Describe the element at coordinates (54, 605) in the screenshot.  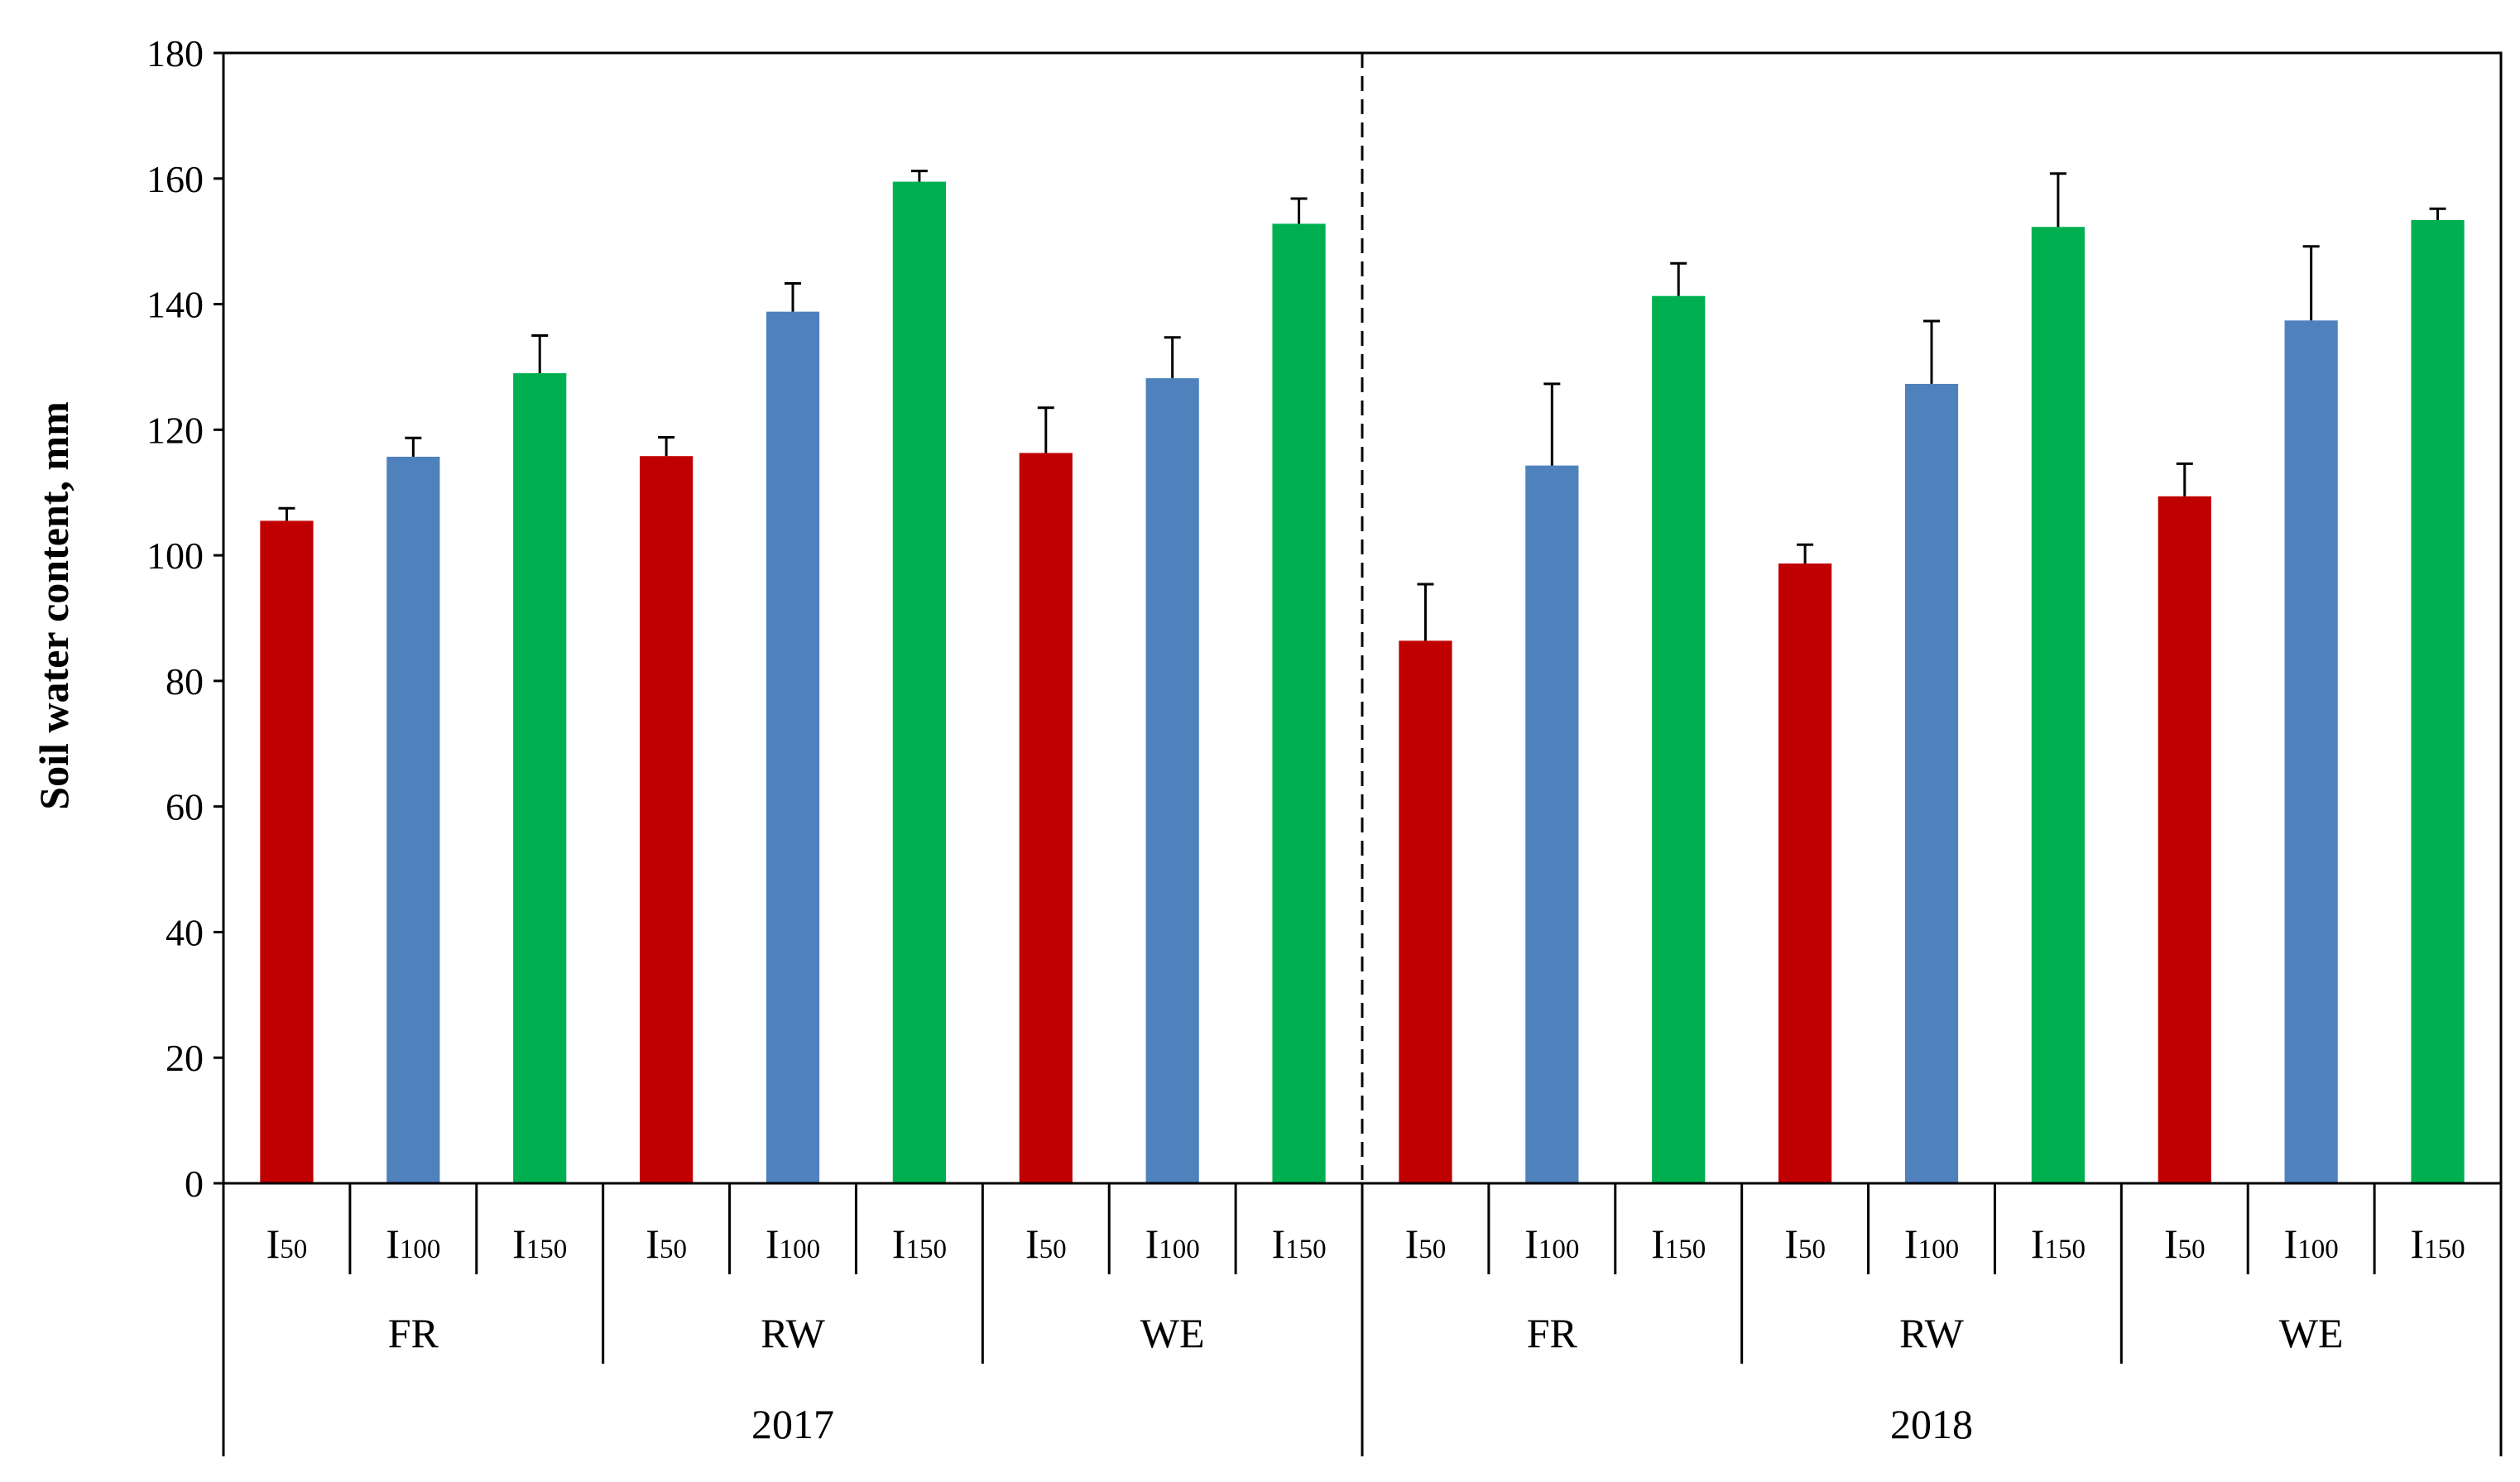
I see `y-axis-label: Soil water content, mm` at that location.